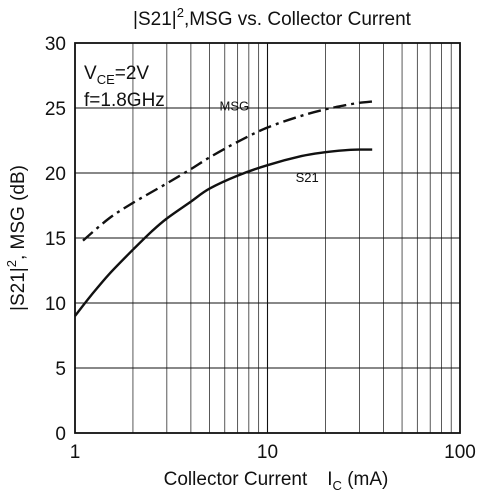 The width and height of the screenshot is (489, 497). I want to click on y-label-rest: , MSG (dB), so click(18, 212).